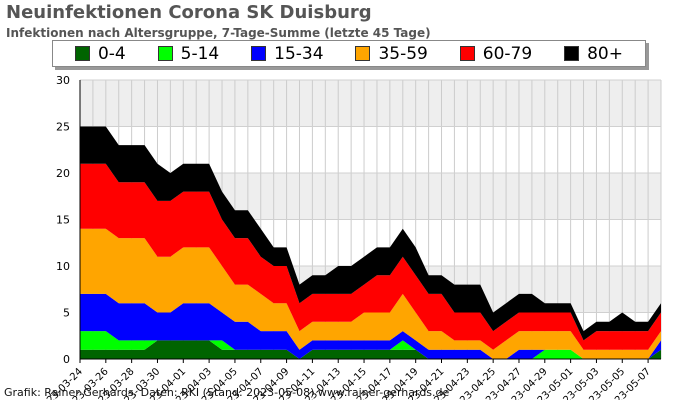 This screenshot has height=400, width=700. I want to click on legend-label: 80+, so click(605, 53).